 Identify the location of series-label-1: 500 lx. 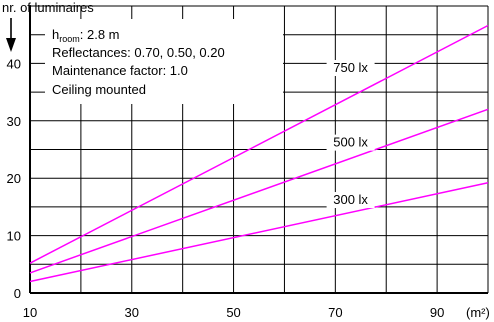
(350, 142).